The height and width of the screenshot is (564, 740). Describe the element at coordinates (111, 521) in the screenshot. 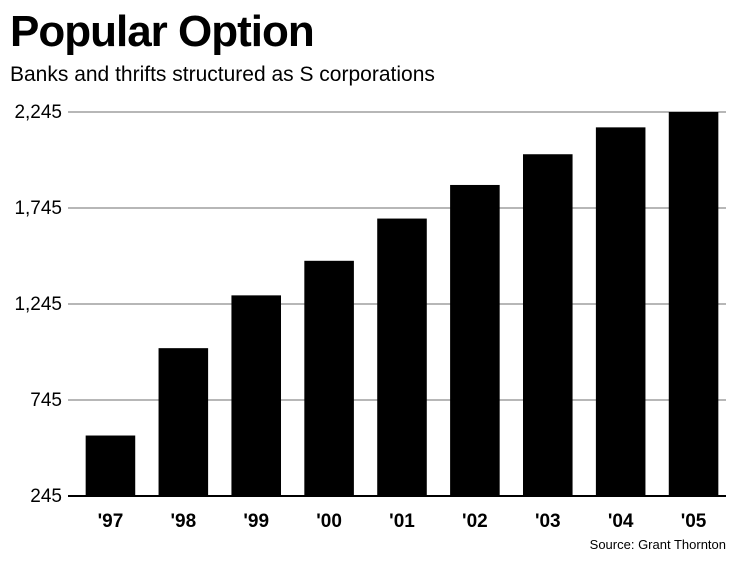

I see `x-tick-label: '97` at that location.